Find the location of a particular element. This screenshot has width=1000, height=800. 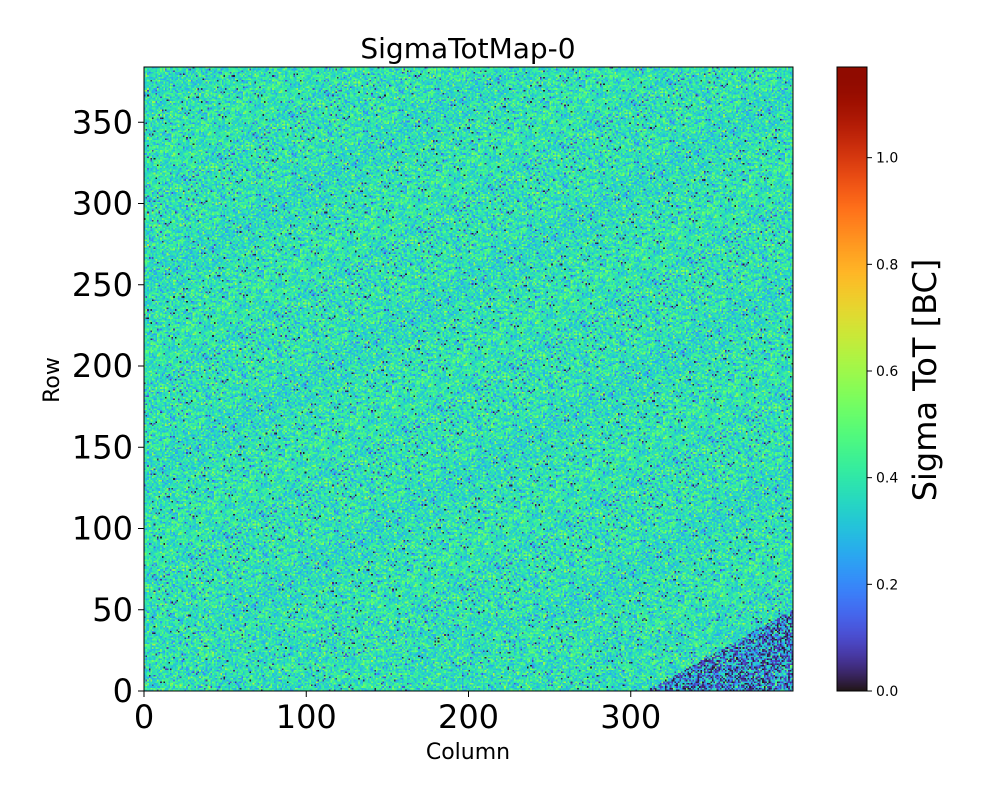

colorbar-tick-label: 1.0 is located at coordinates (887, 159).